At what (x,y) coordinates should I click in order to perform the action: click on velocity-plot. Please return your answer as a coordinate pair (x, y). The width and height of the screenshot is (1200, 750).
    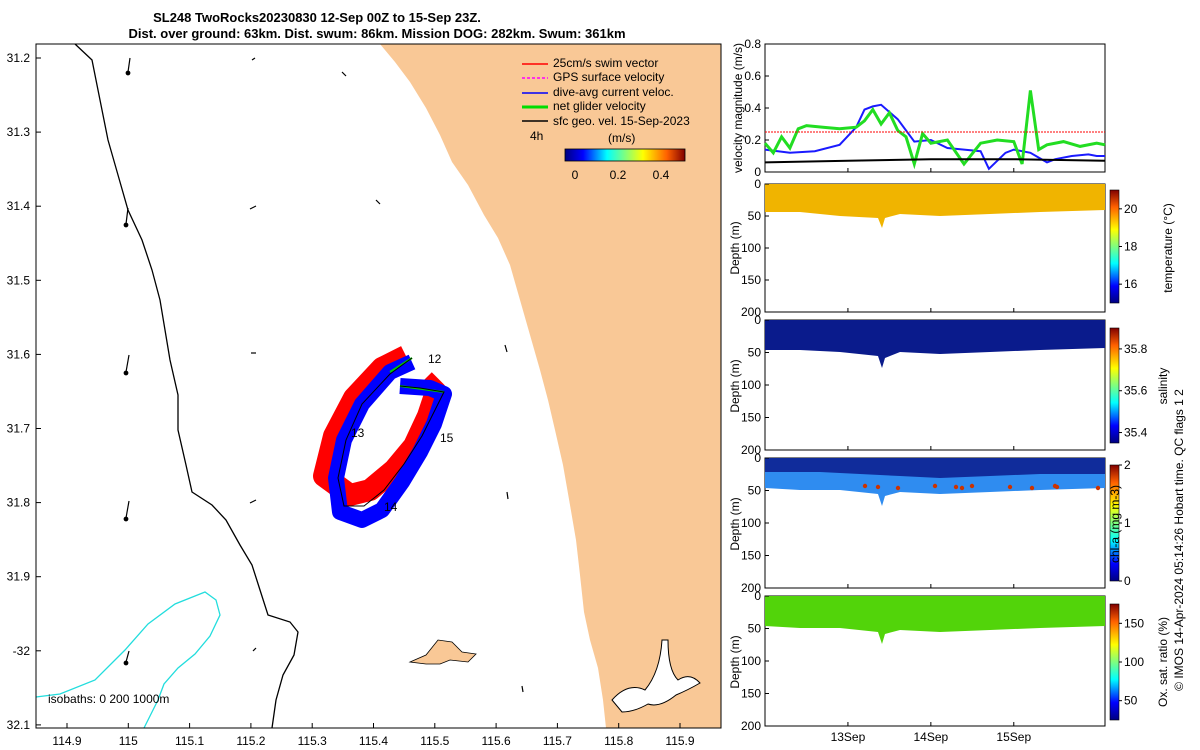
    Looking at the image, I should click on (934, 130).